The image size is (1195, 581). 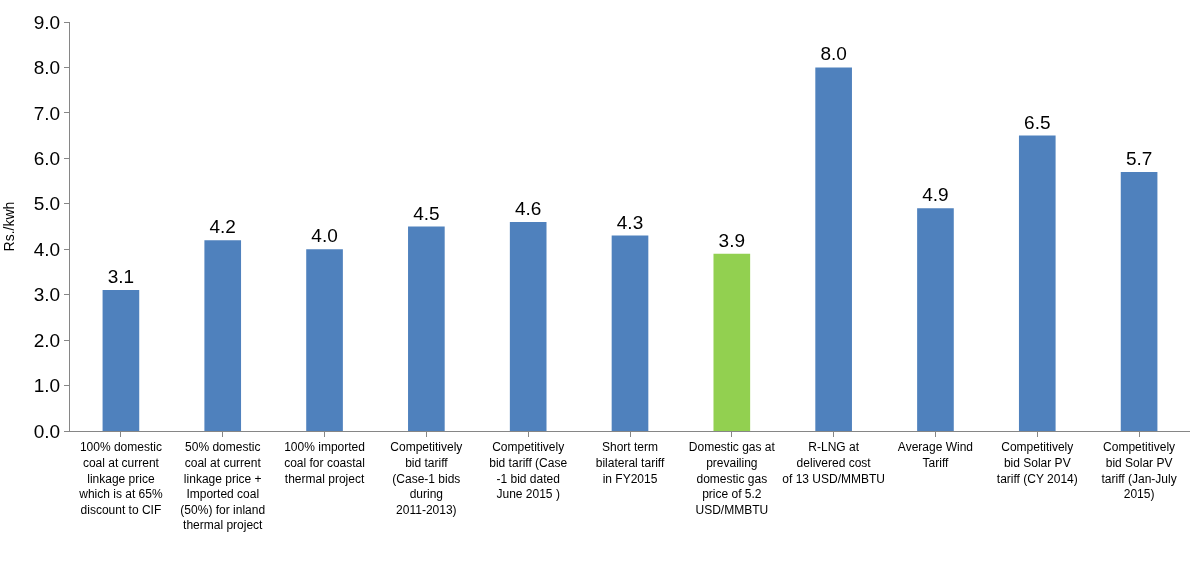 I want to click on x-tick-label: Domestic gas at prevailing domestic gas price of 5.2 USD/MMBTU, so click(x=732, y=478).